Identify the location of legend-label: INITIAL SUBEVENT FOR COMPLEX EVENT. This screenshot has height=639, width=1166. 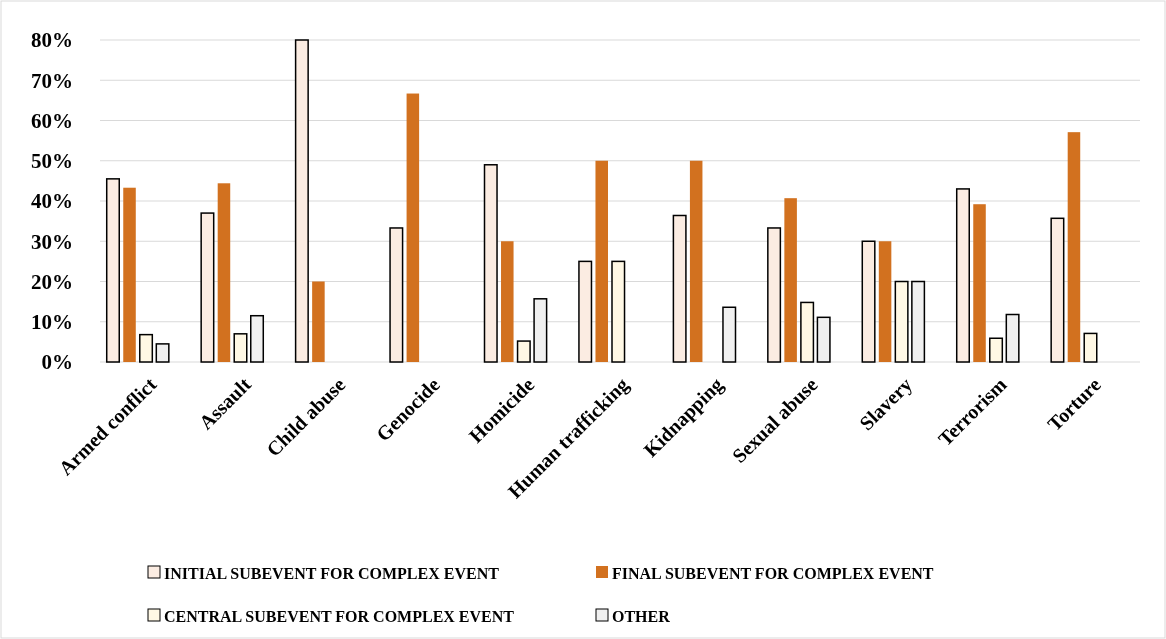
(332, 573).